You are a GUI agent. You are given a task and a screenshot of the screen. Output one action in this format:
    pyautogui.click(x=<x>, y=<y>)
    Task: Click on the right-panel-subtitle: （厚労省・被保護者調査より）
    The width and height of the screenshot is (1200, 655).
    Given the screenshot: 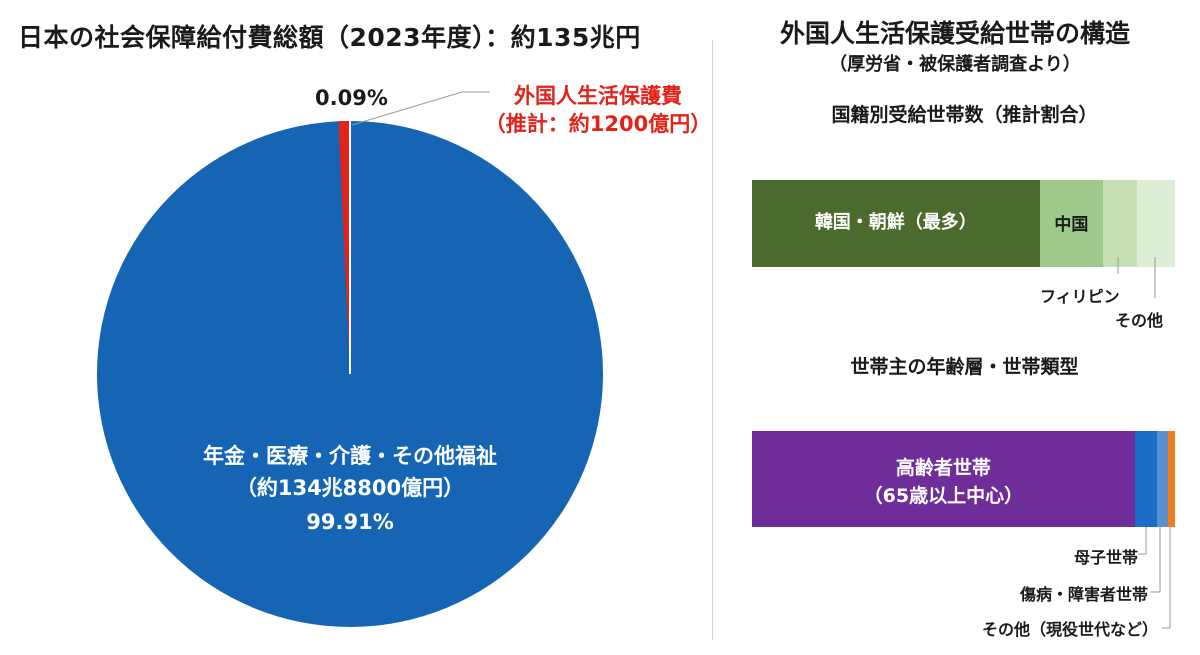 What is the action you would take?
    pyautogui.click(x=955, y=64)
    